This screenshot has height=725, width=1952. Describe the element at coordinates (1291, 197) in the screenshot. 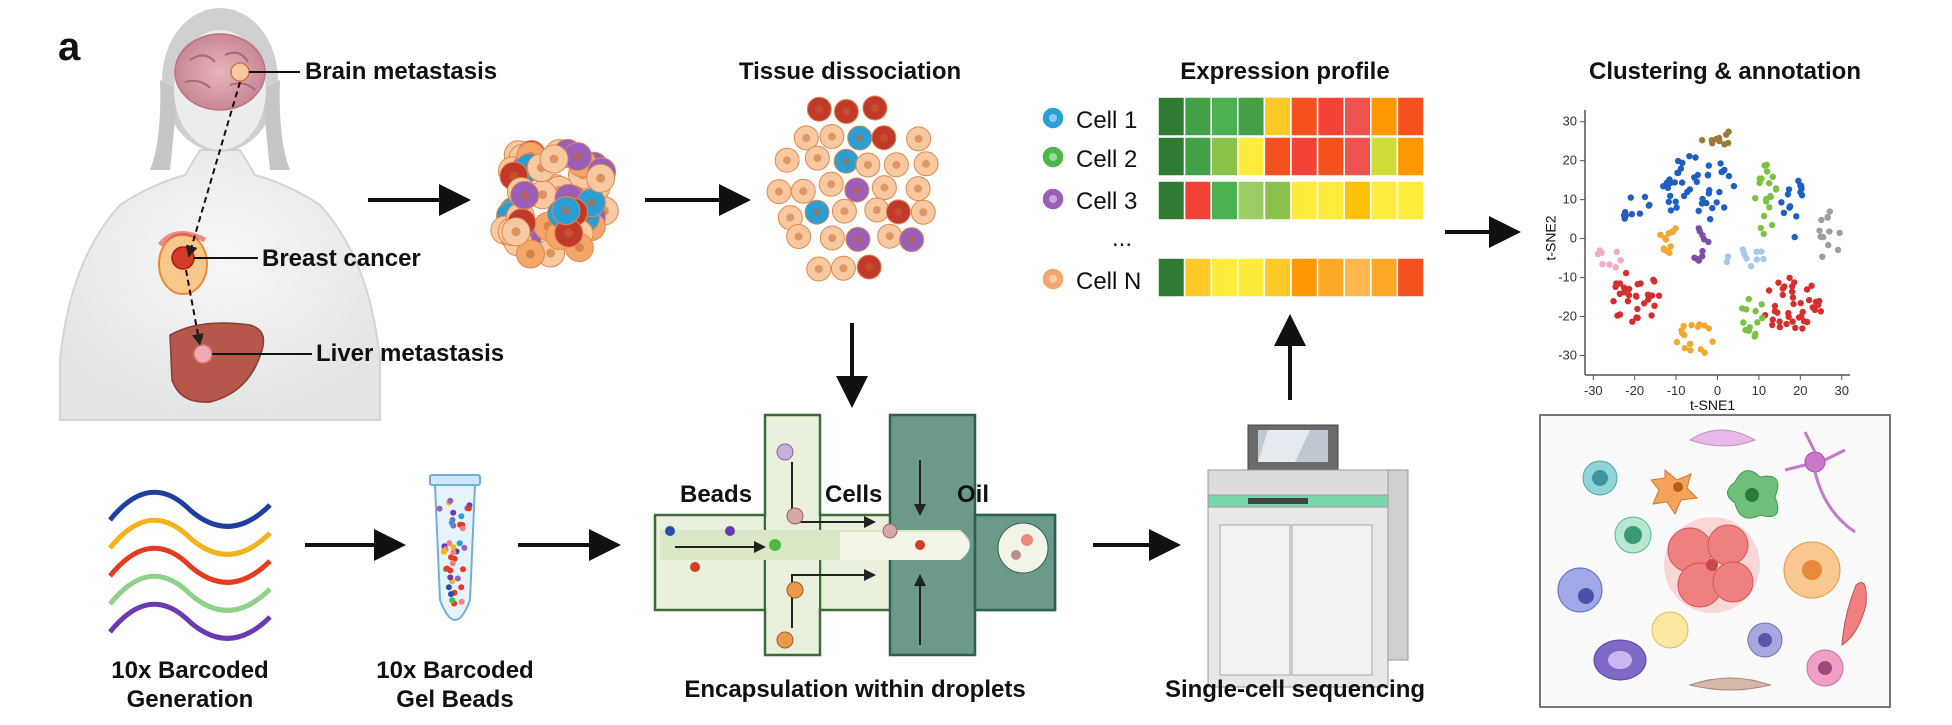

I see `expression-heatmap` at that location.